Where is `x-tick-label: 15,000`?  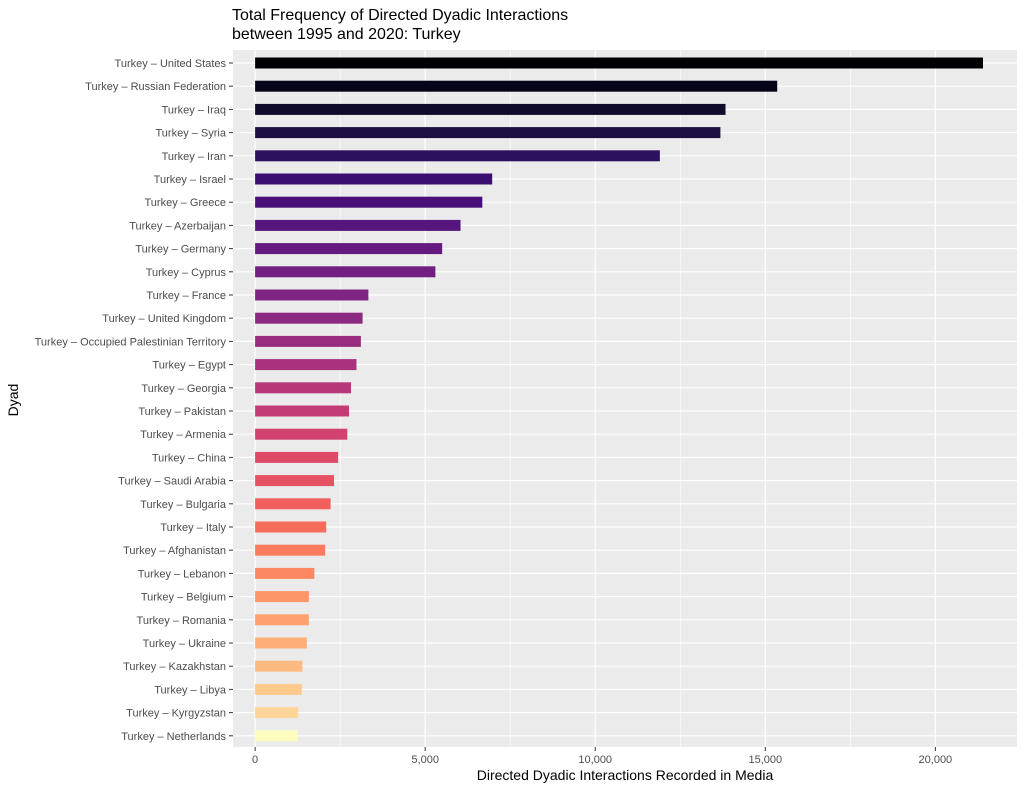 x-tick-label: 15,000 is located at coordinates (765, 760).